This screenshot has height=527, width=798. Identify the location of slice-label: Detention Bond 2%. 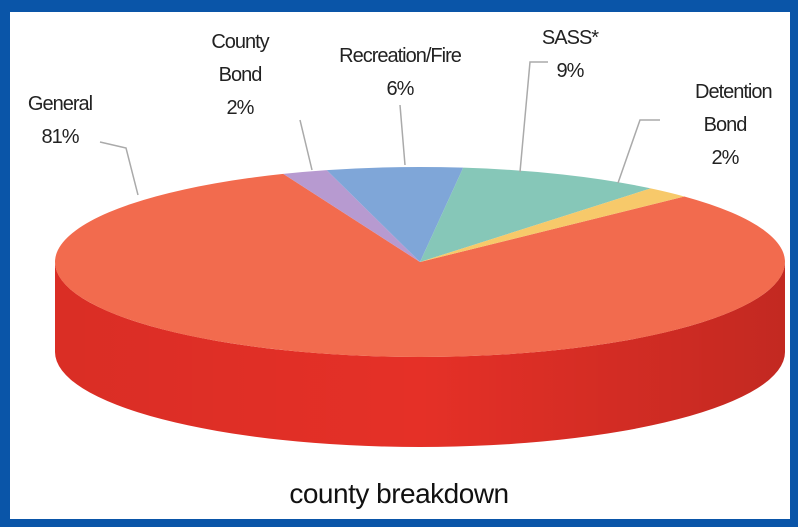
(725, 125).